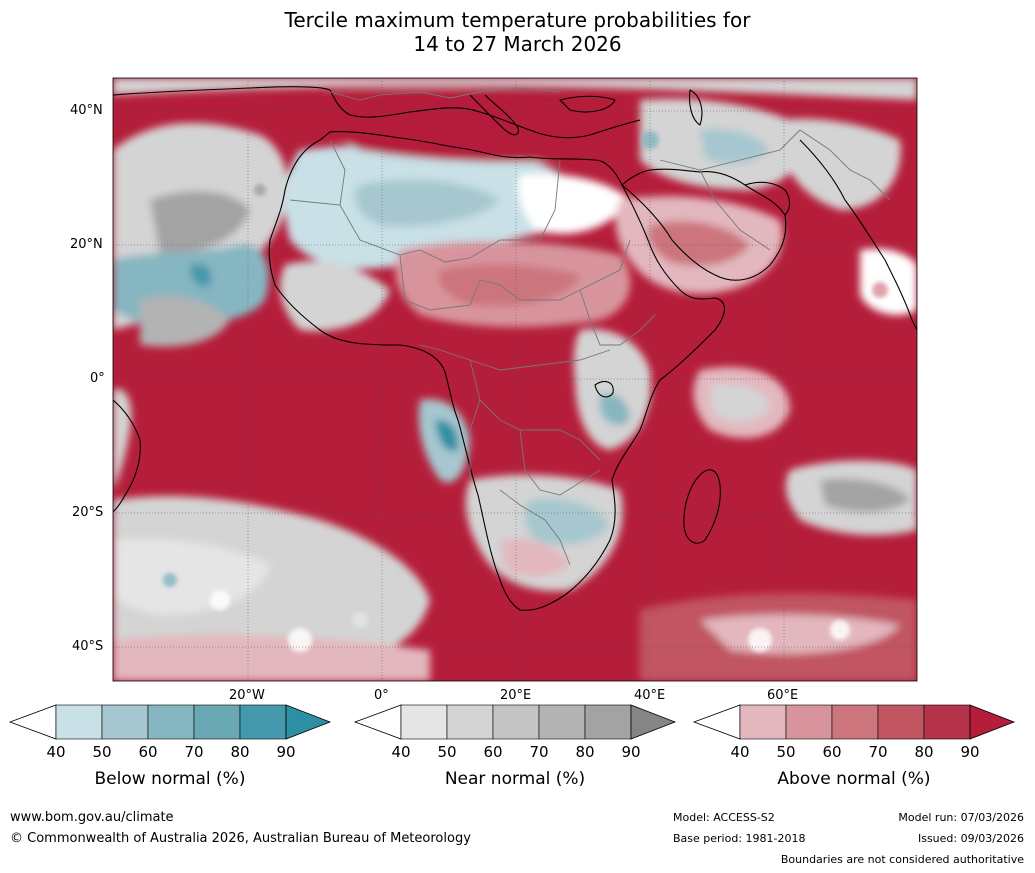 The image size is (1035, 873). Describe the element at coordinates (716, 722) in the screenshot. I see `colorbar-above-normal-left-cap` at that location.